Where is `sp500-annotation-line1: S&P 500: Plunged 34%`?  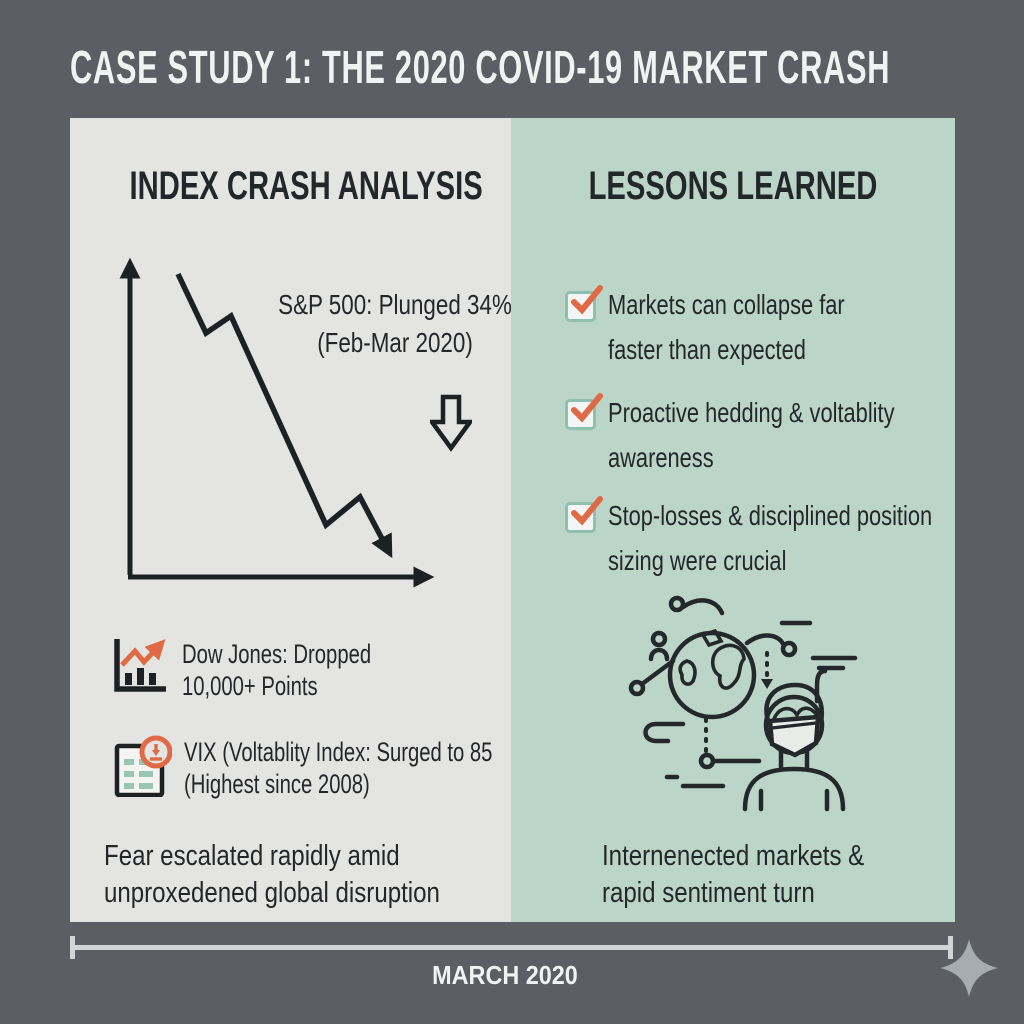
sp500-annotation-line1: S&P 500: Plunged 34% is located at coordinates (395, 304).